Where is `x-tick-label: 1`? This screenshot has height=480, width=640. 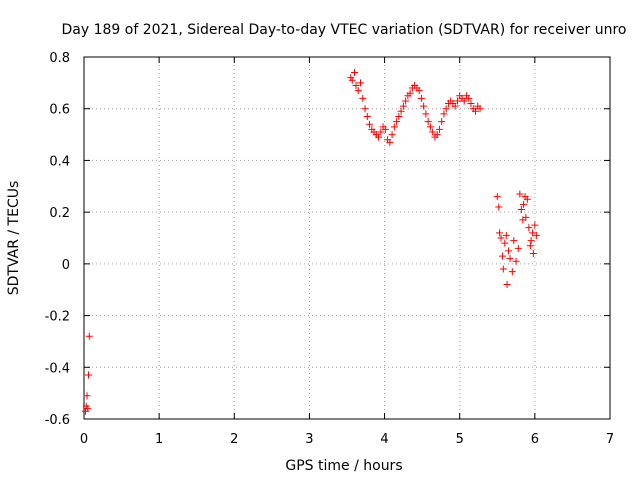 x-tick-label: 1 is located at coordinates (159, 439).